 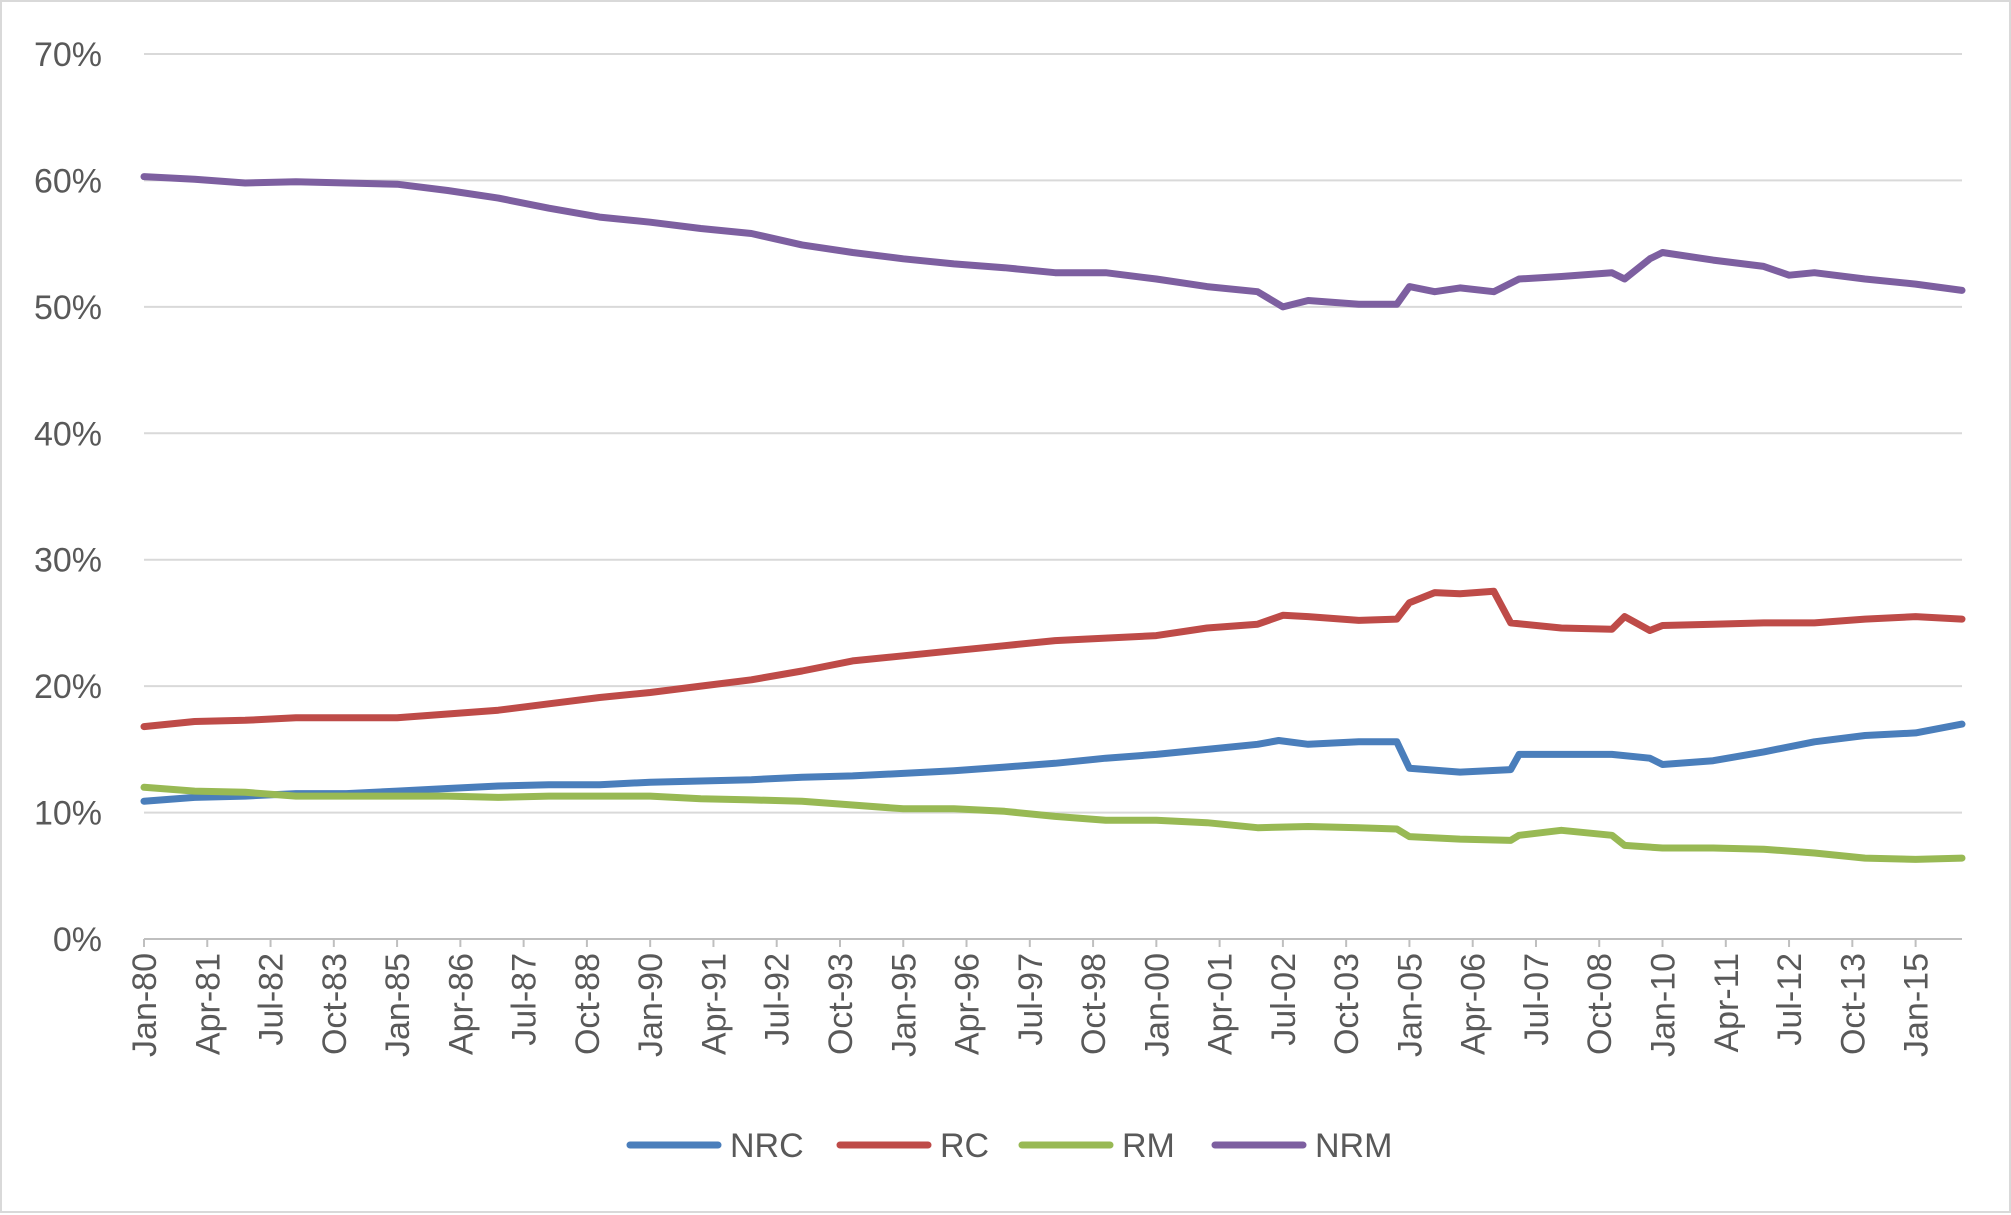 I want to click on y-tick-label: 40%, so click(x=68, y=434).